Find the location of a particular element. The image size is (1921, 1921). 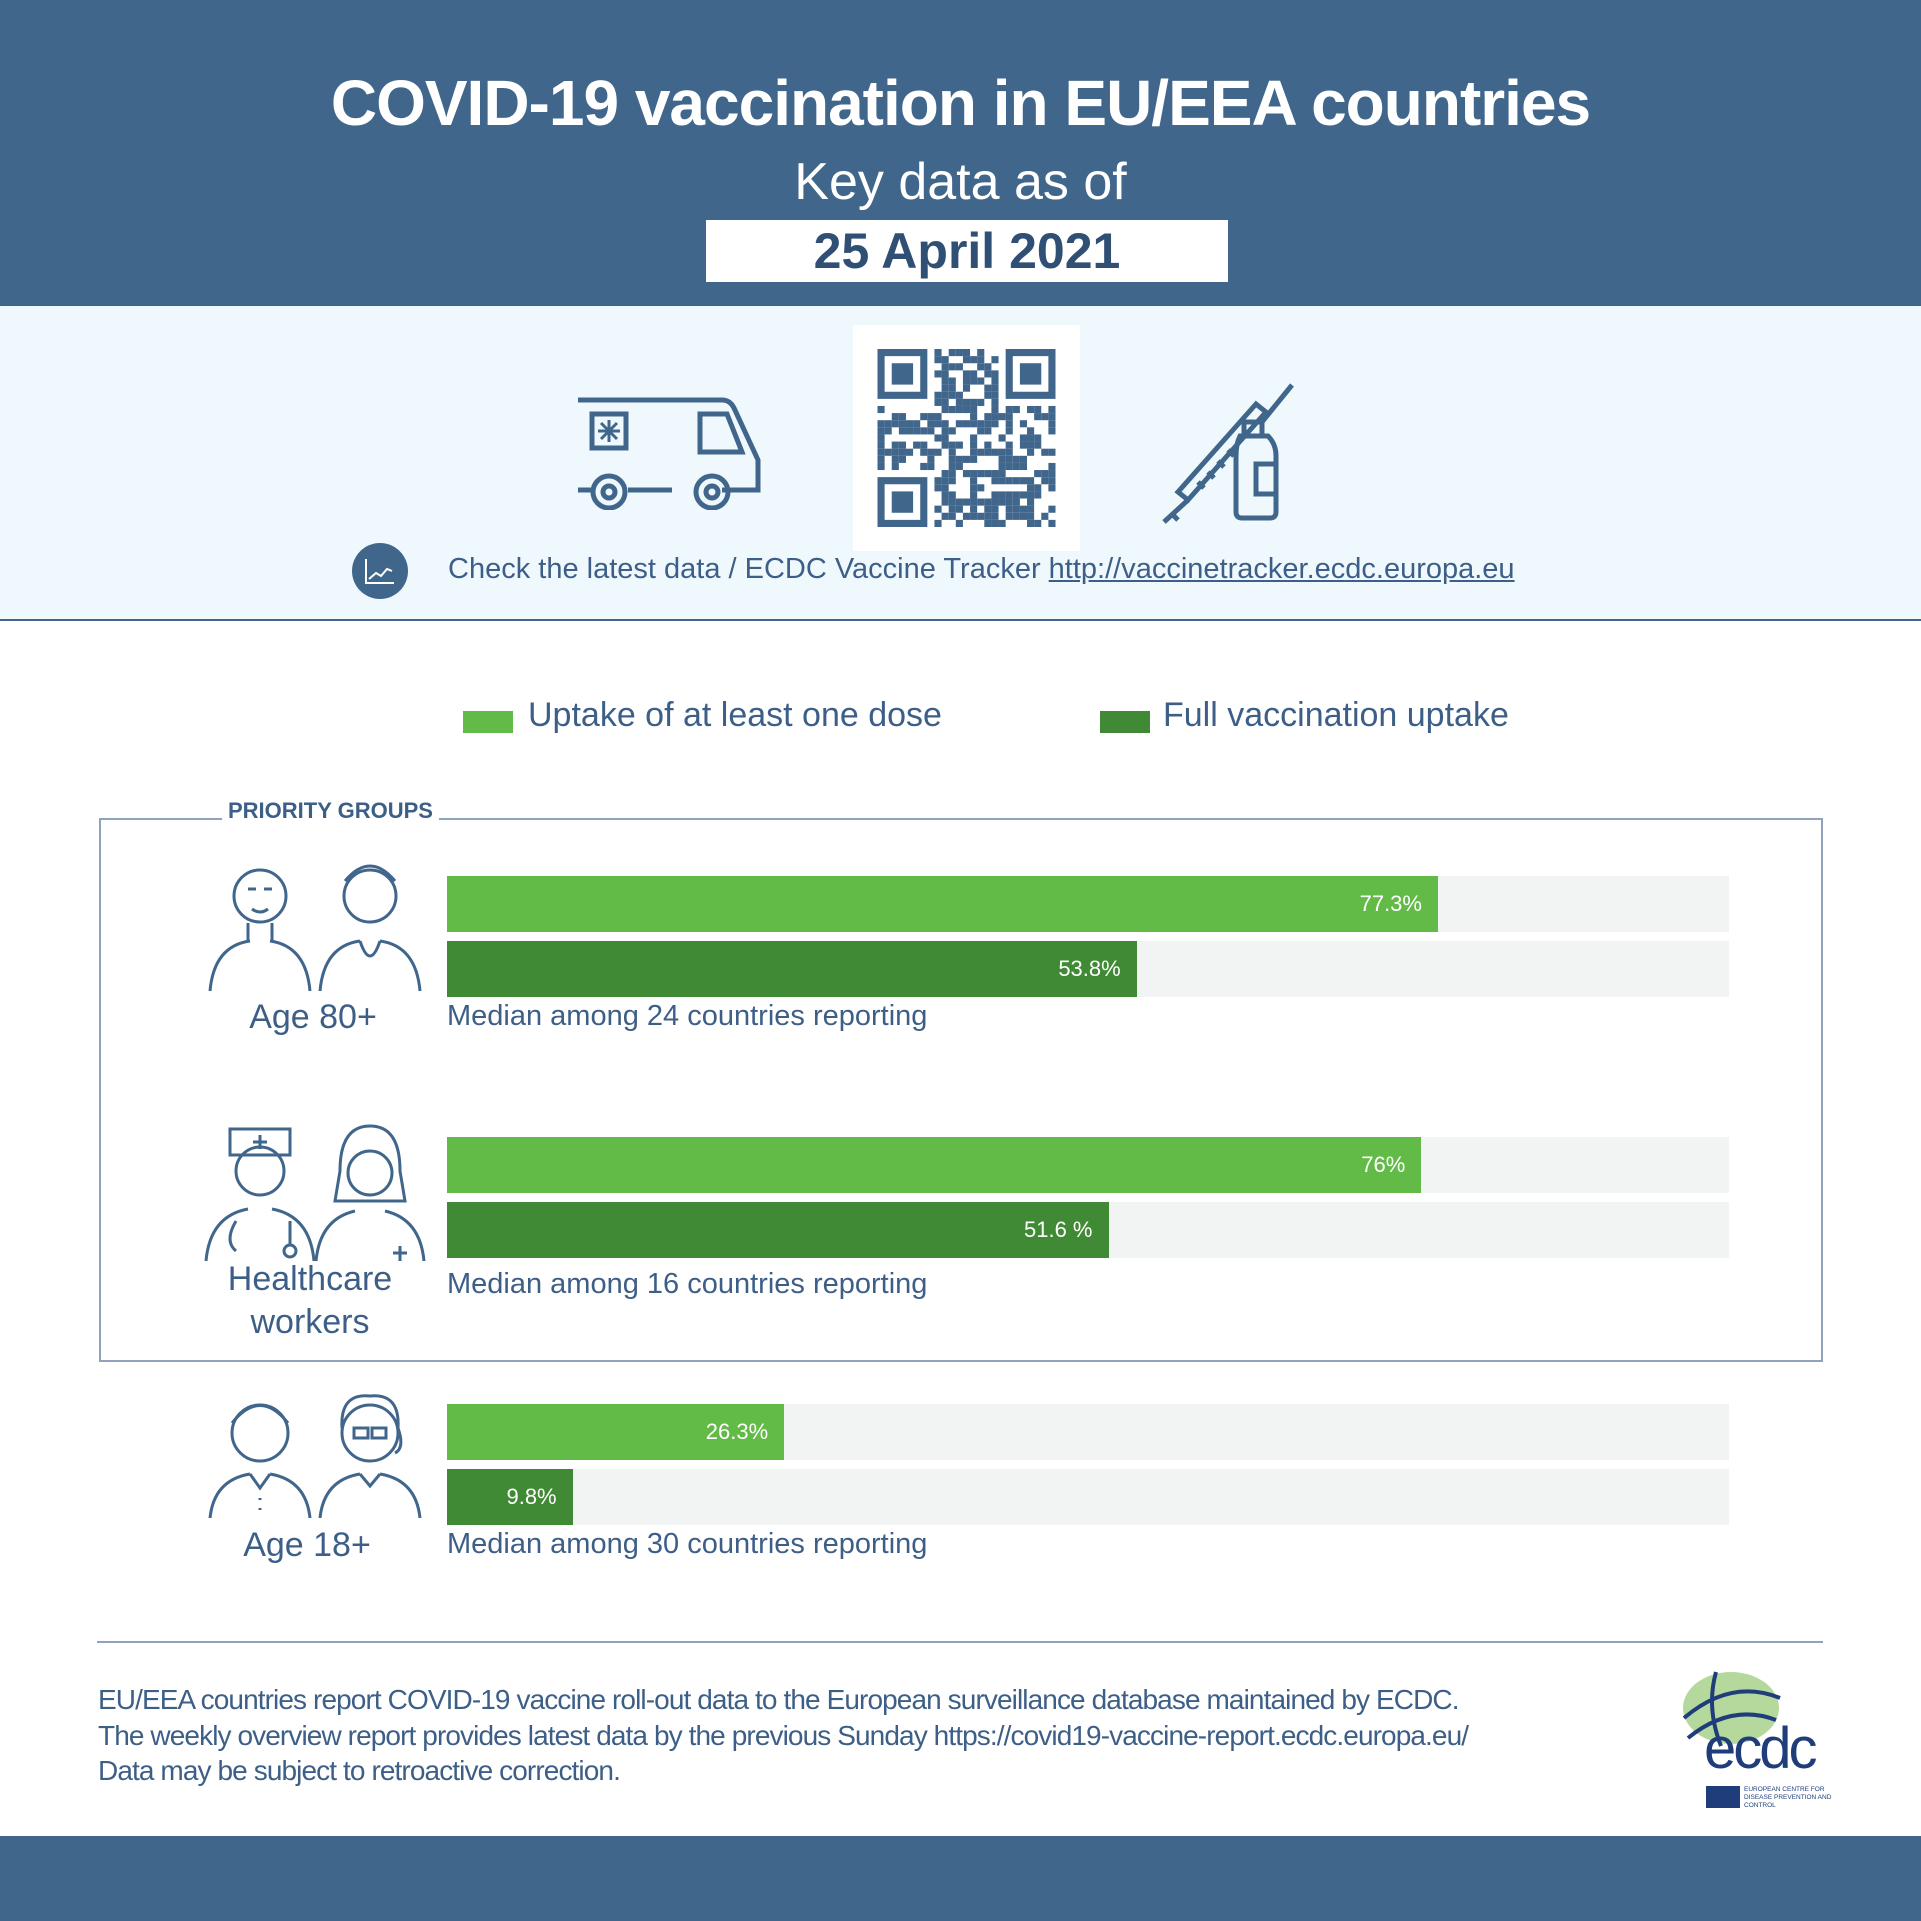

syringe-vial-icon is located at coordinates (1228, 453).